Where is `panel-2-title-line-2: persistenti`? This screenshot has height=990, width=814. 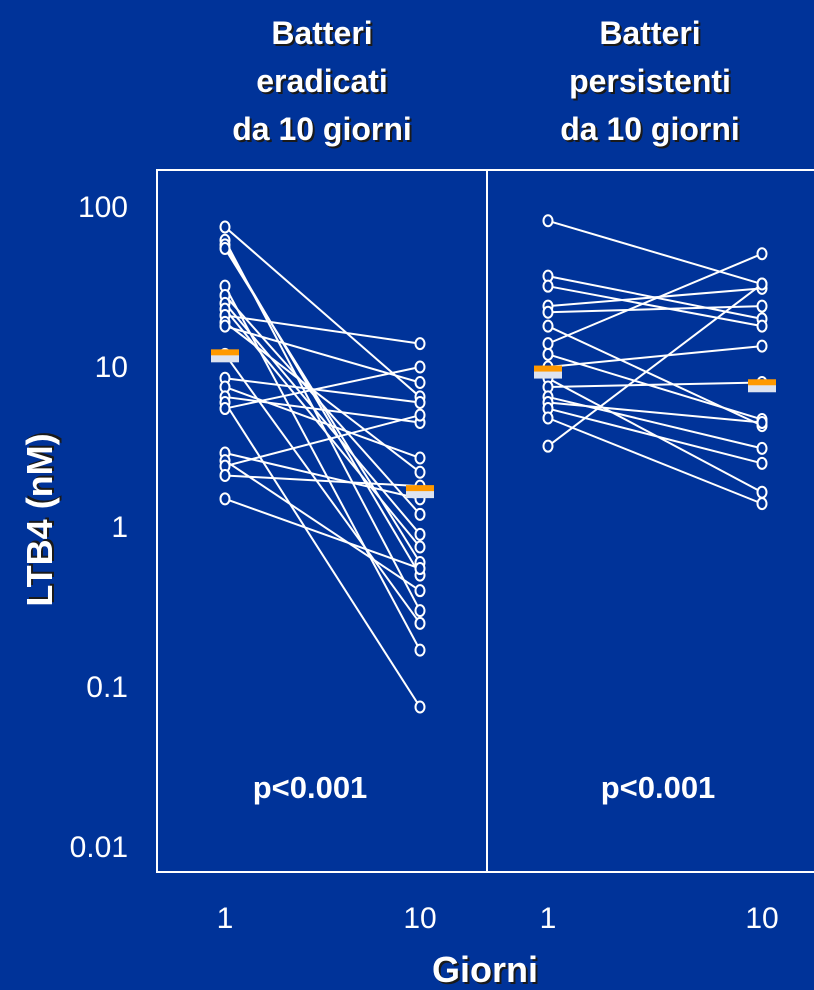
panel-2-title-line-2: persistenti is located at coordinates (650, 81).